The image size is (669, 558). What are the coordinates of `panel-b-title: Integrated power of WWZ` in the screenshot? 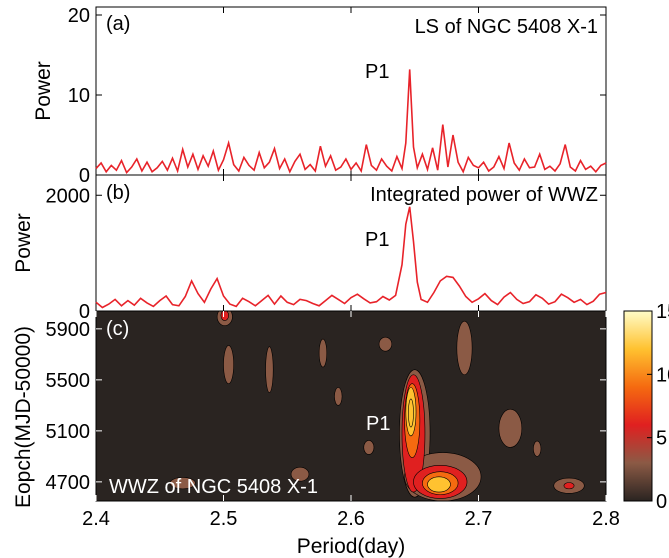 It's located at (484, 195).